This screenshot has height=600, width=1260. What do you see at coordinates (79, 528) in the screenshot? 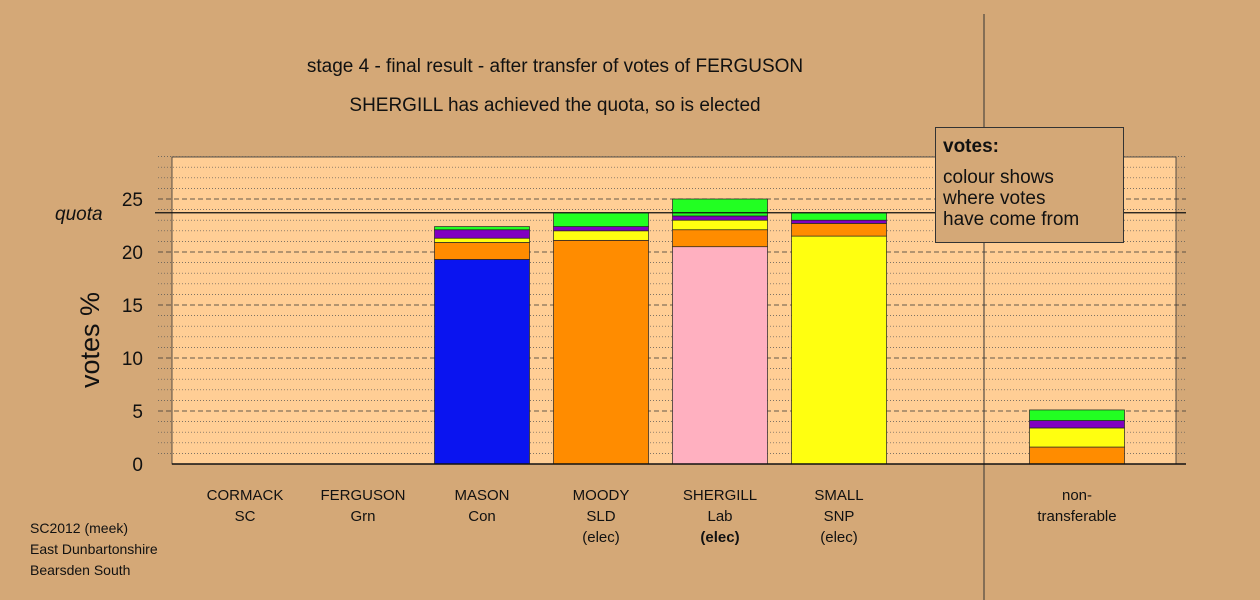
I see `footer-line: SC2012 (meek)` at bounding box center [79, 528].